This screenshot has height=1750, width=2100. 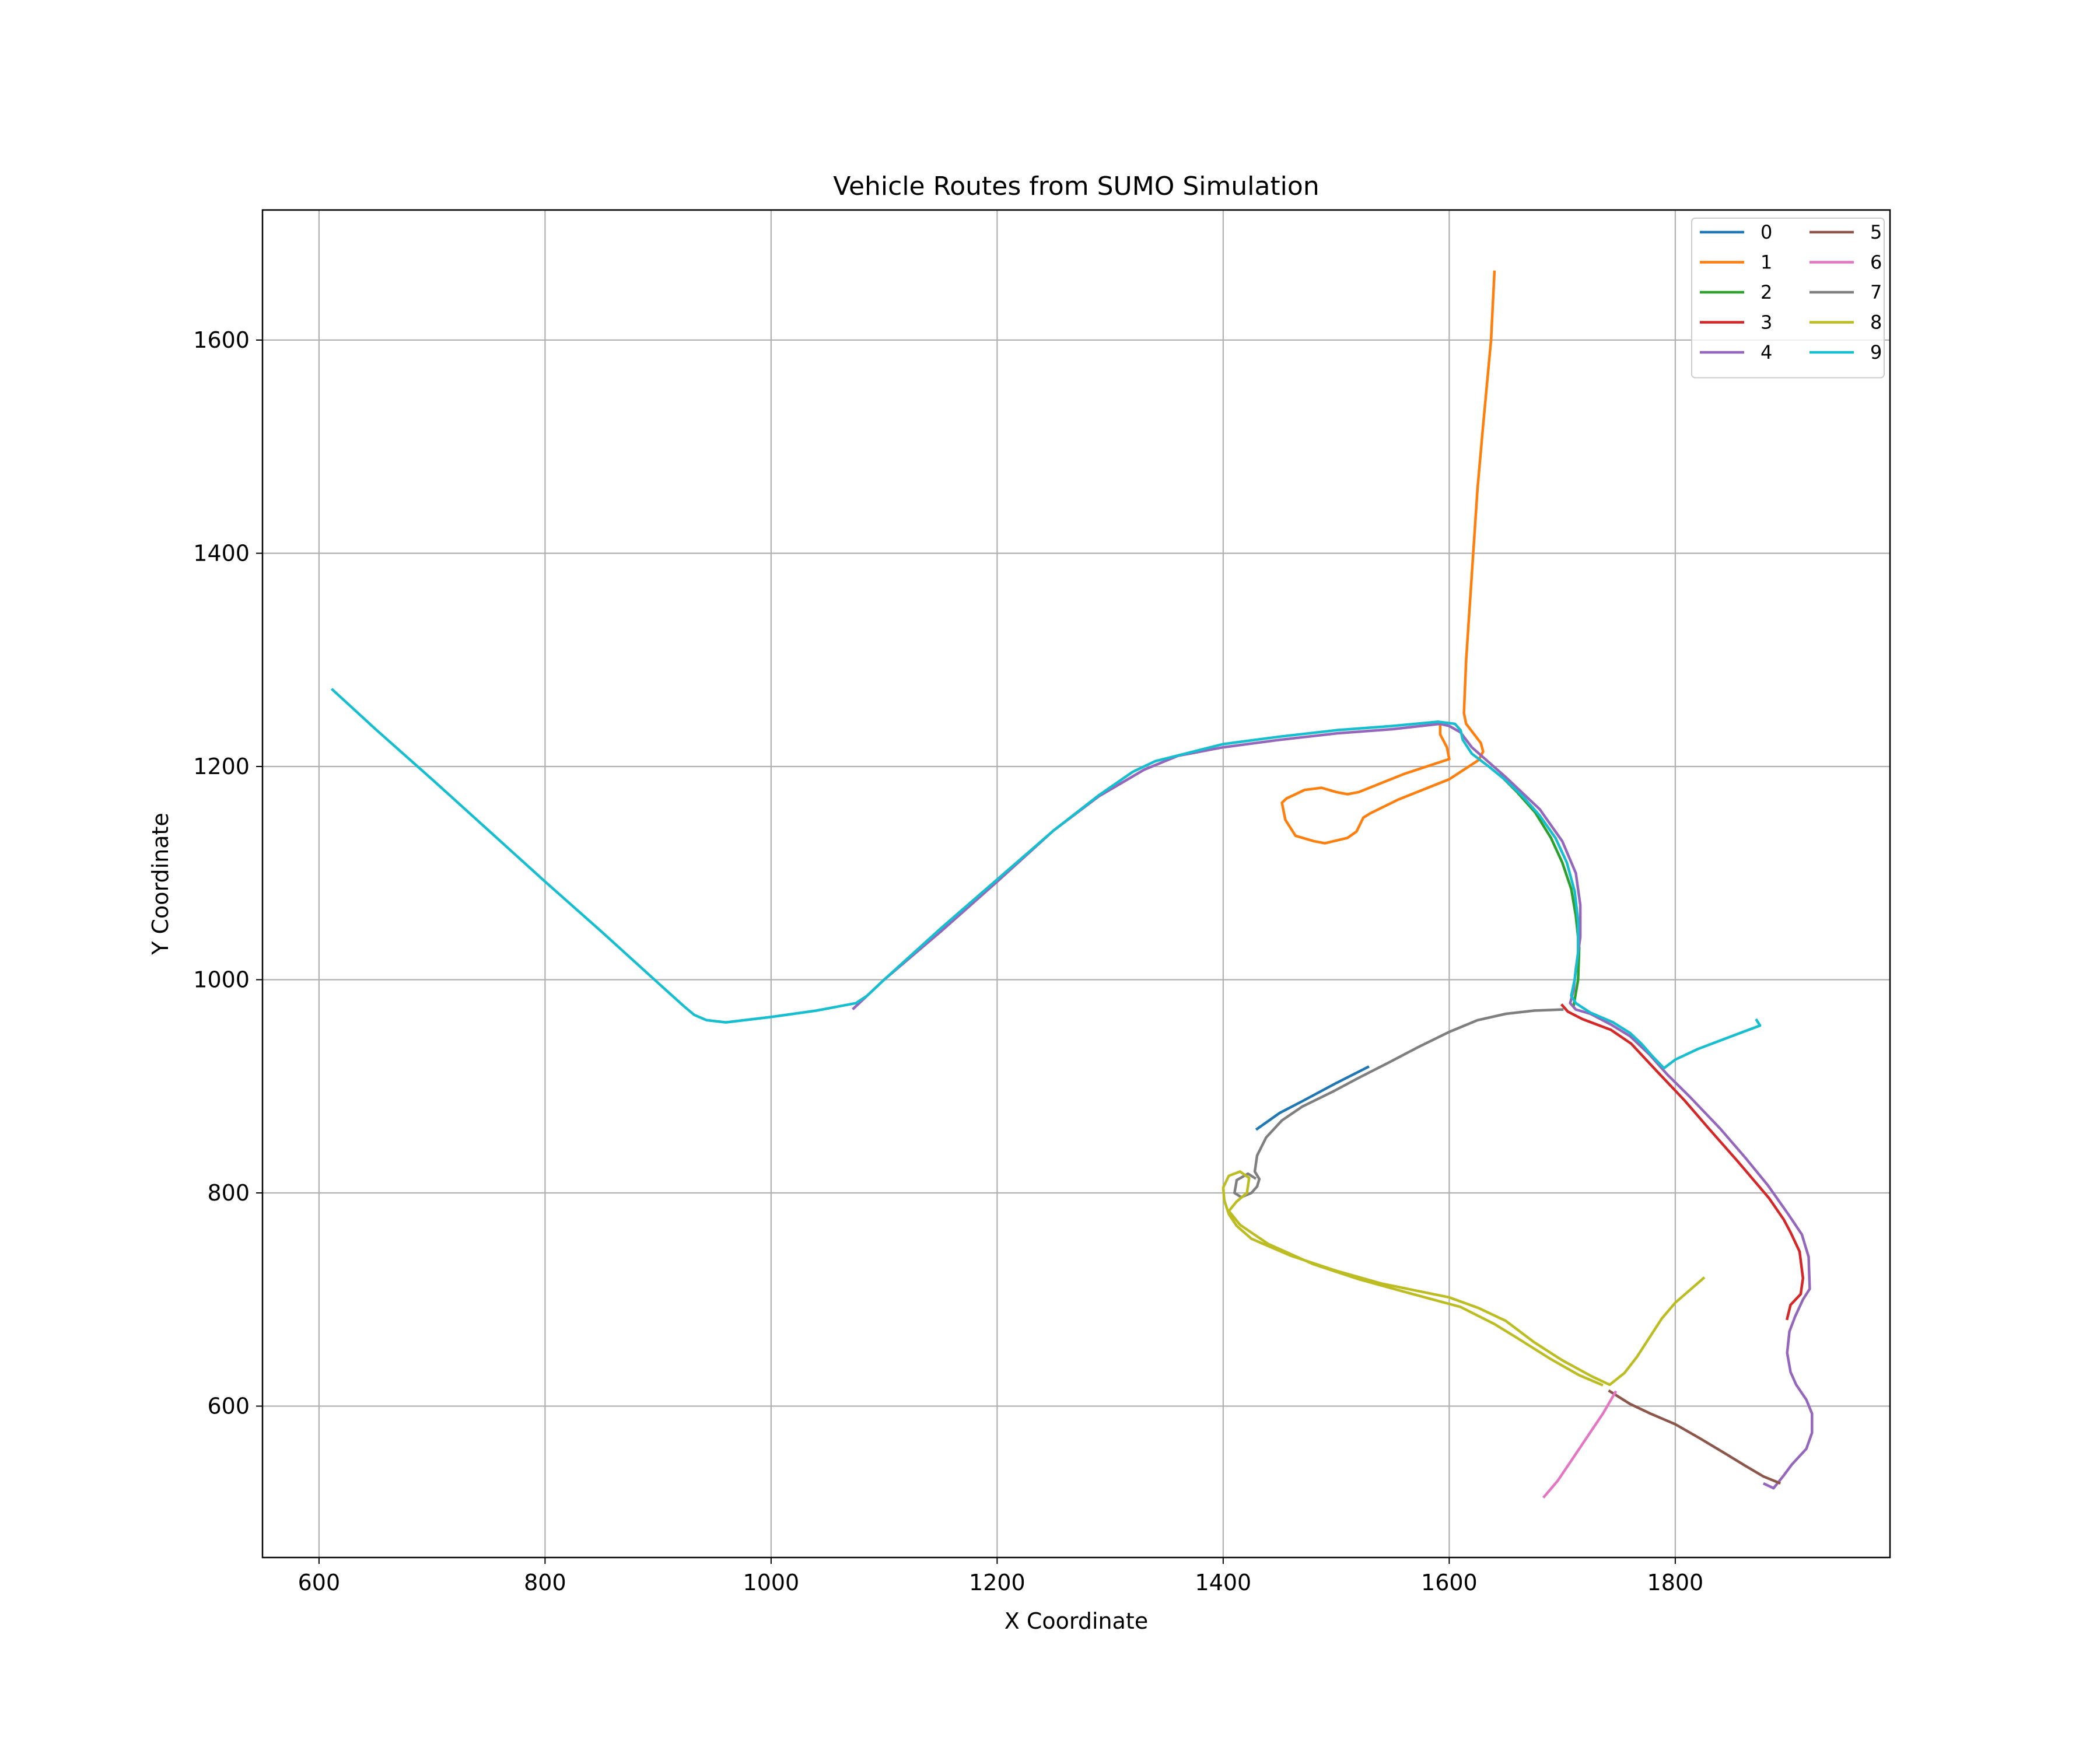 What do you see at coordinates (1876, 262) in the screenshot?
I see `legend-label-6: 6` at bounding box center [1876, 262].